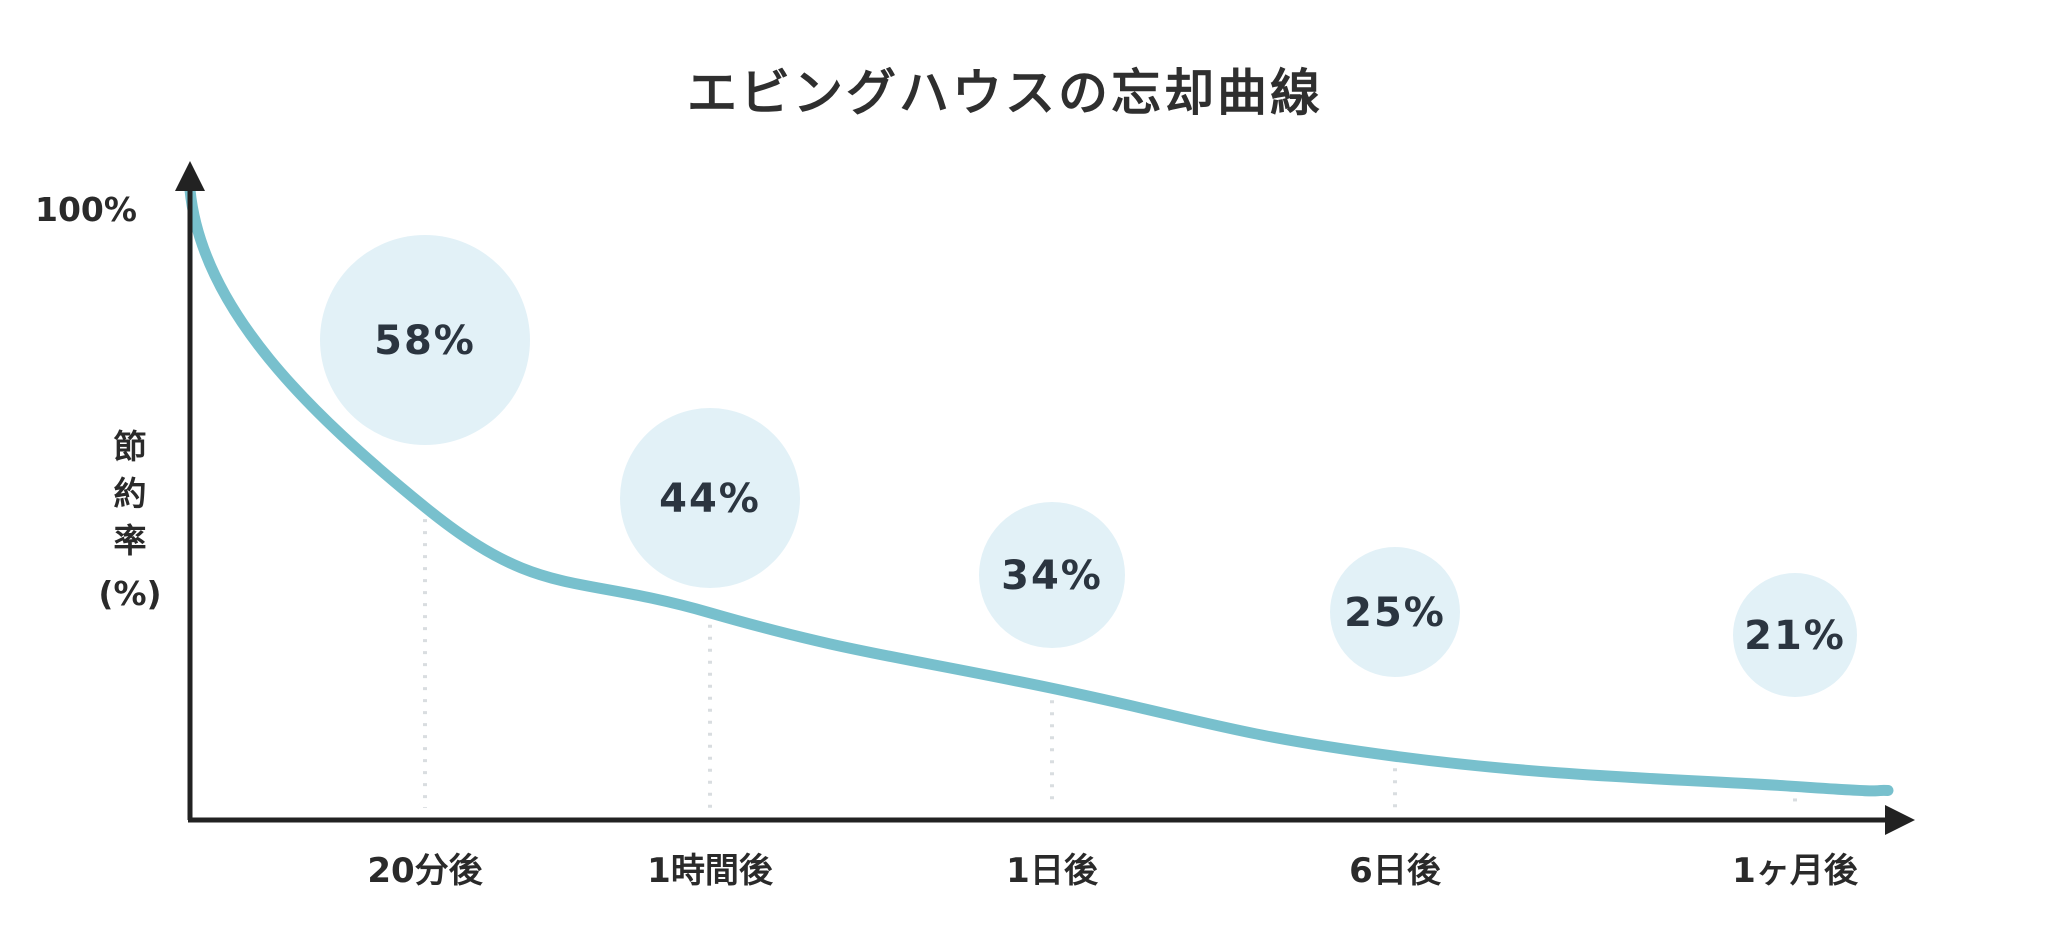  Describe the element at coordinates (130, 446) in the screenshot. I see `y-axis-label-char: 節` at that location.